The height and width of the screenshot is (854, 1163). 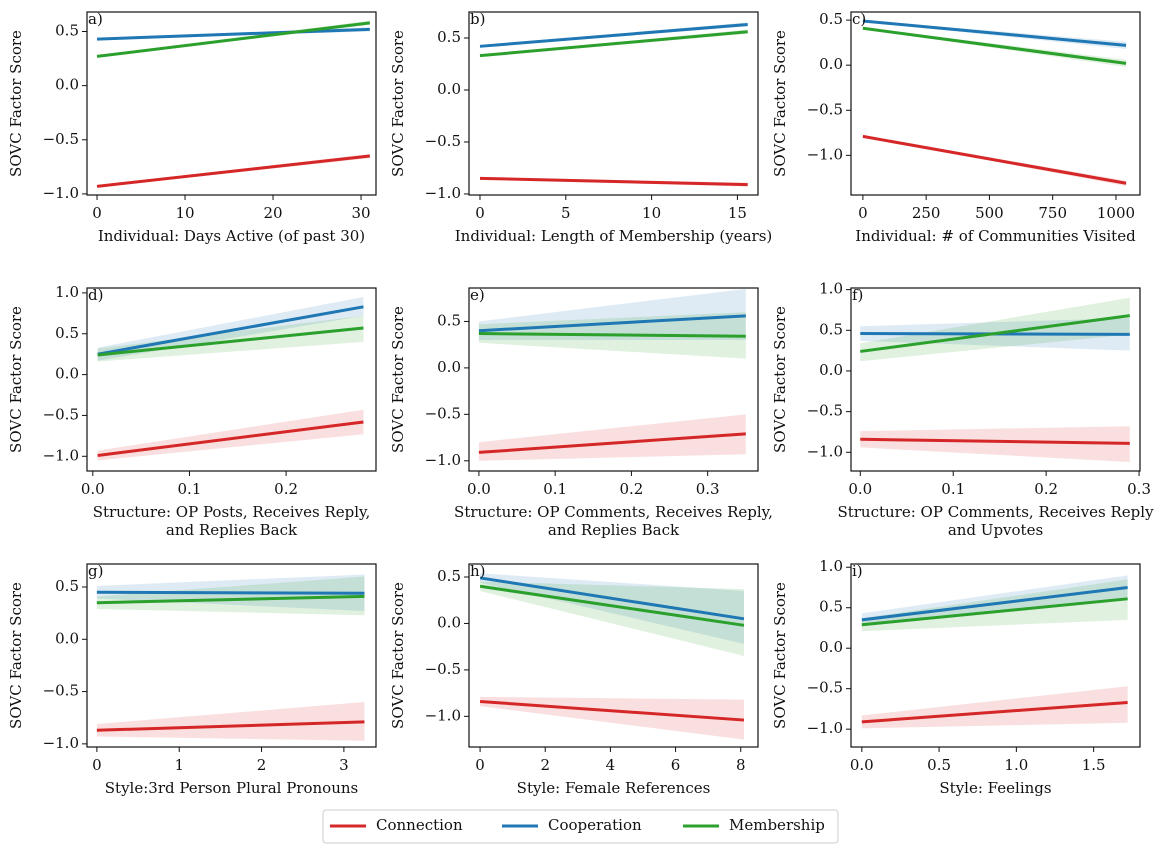 I want to click on x-axis-label: and Replies Back, so click(x=614, y=530).